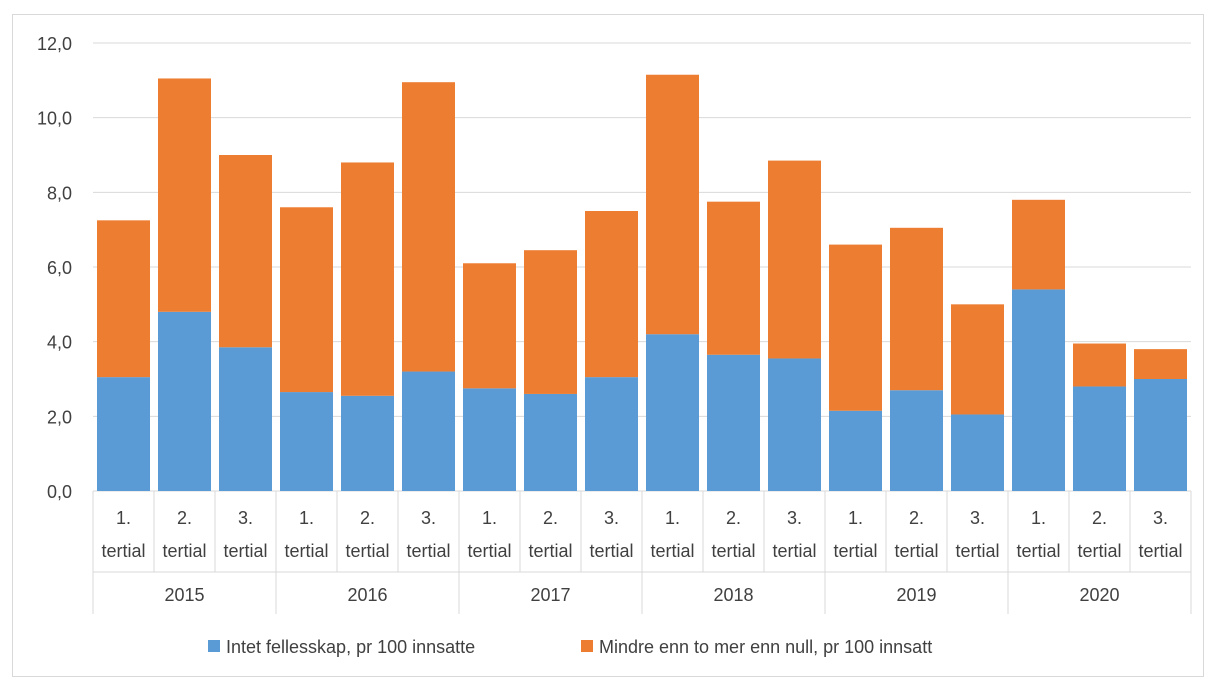 This screenshot has width=1209, height=680. I want to click on legend-label: Intet fellesskap, pr 100 innsatte, so click(350, 647).